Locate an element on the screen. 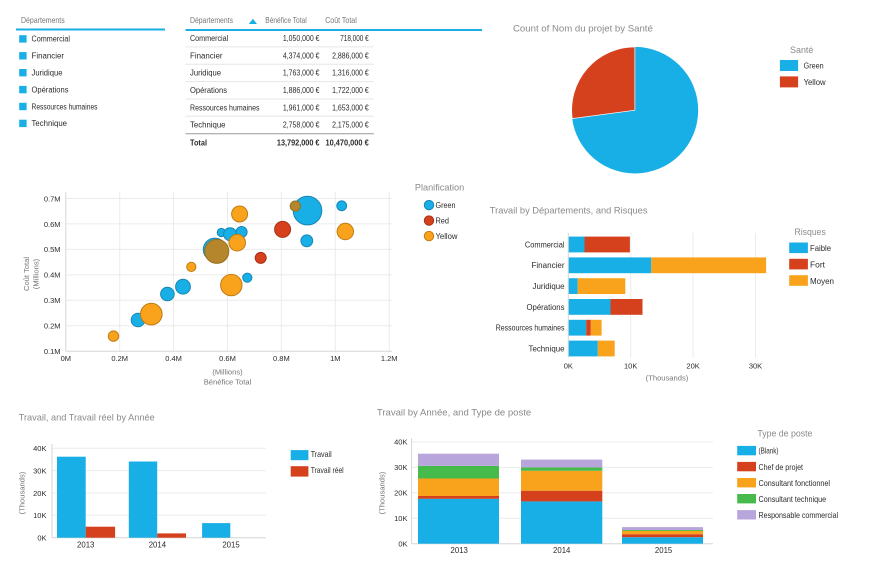  svg-text: Red is located at coordinates (443, 221).